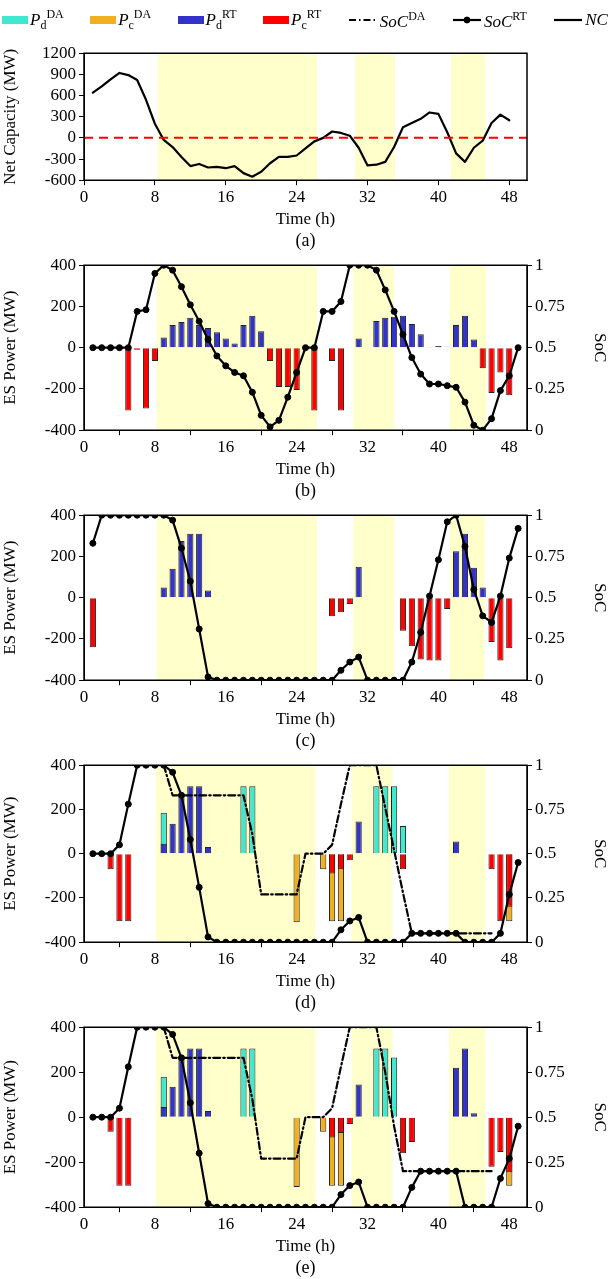 This screenshot has height=1279, width=610. I want to click on text: (c), so click(305, 740).